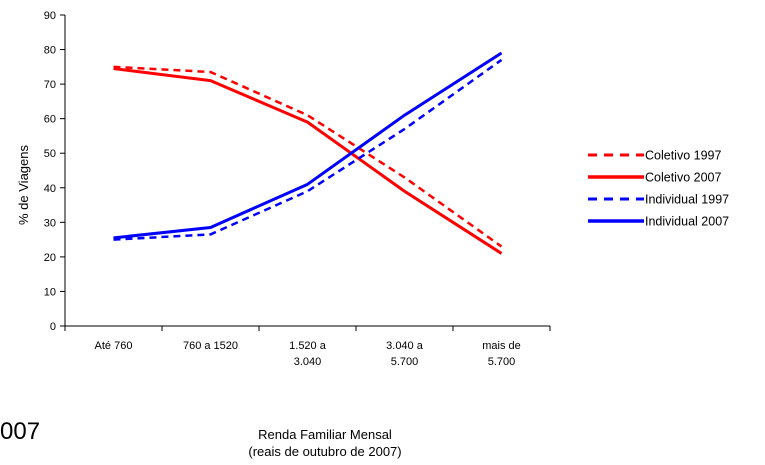  I want to click on x-axis-label-line-2: (reais de outubro de 2007), so click(324, 451).